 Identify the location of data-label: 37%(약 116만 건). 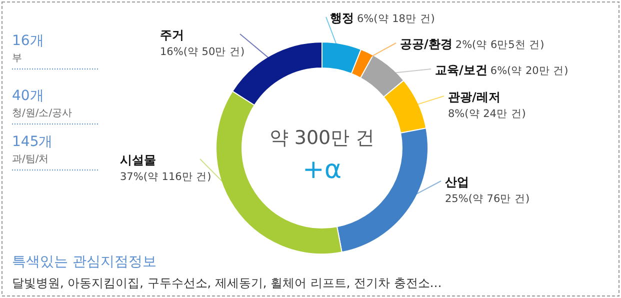
(166, 177).